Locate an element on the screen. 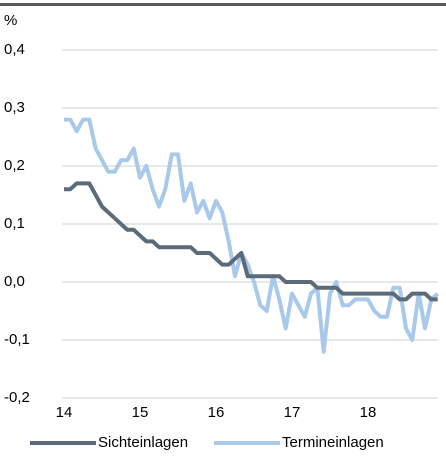  y-tick-label: 0,0 is located at coordinates (14, 281).